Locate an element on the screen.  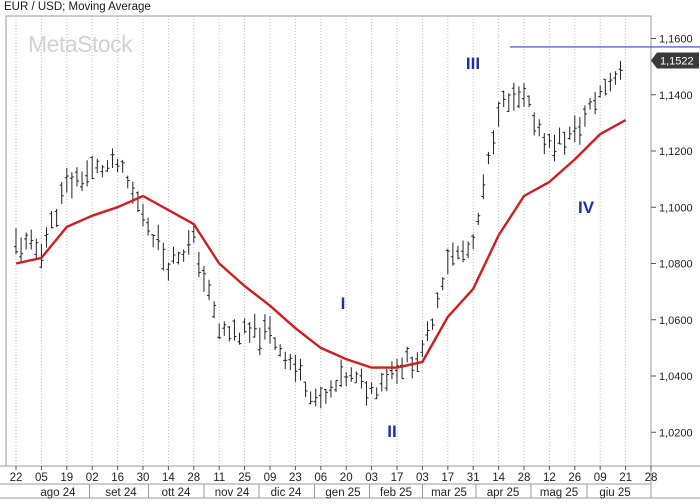
watermark-logo: MetaStock is located at coordinates (80, 44).